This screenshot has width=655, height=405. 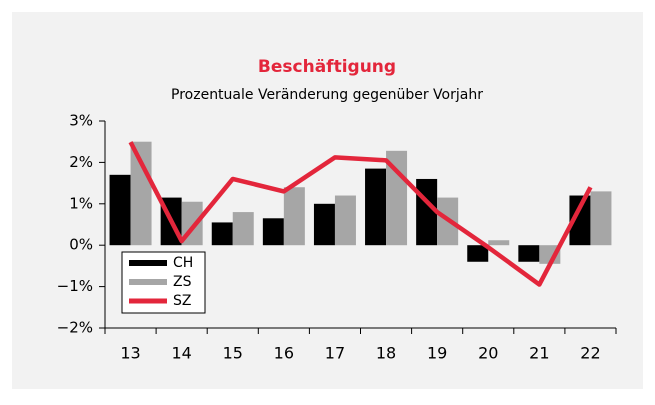 What do you see at coordinates (437, 353) in the screenshot?
I see `x-tick-label: 19` at bounding box center [437, 353].